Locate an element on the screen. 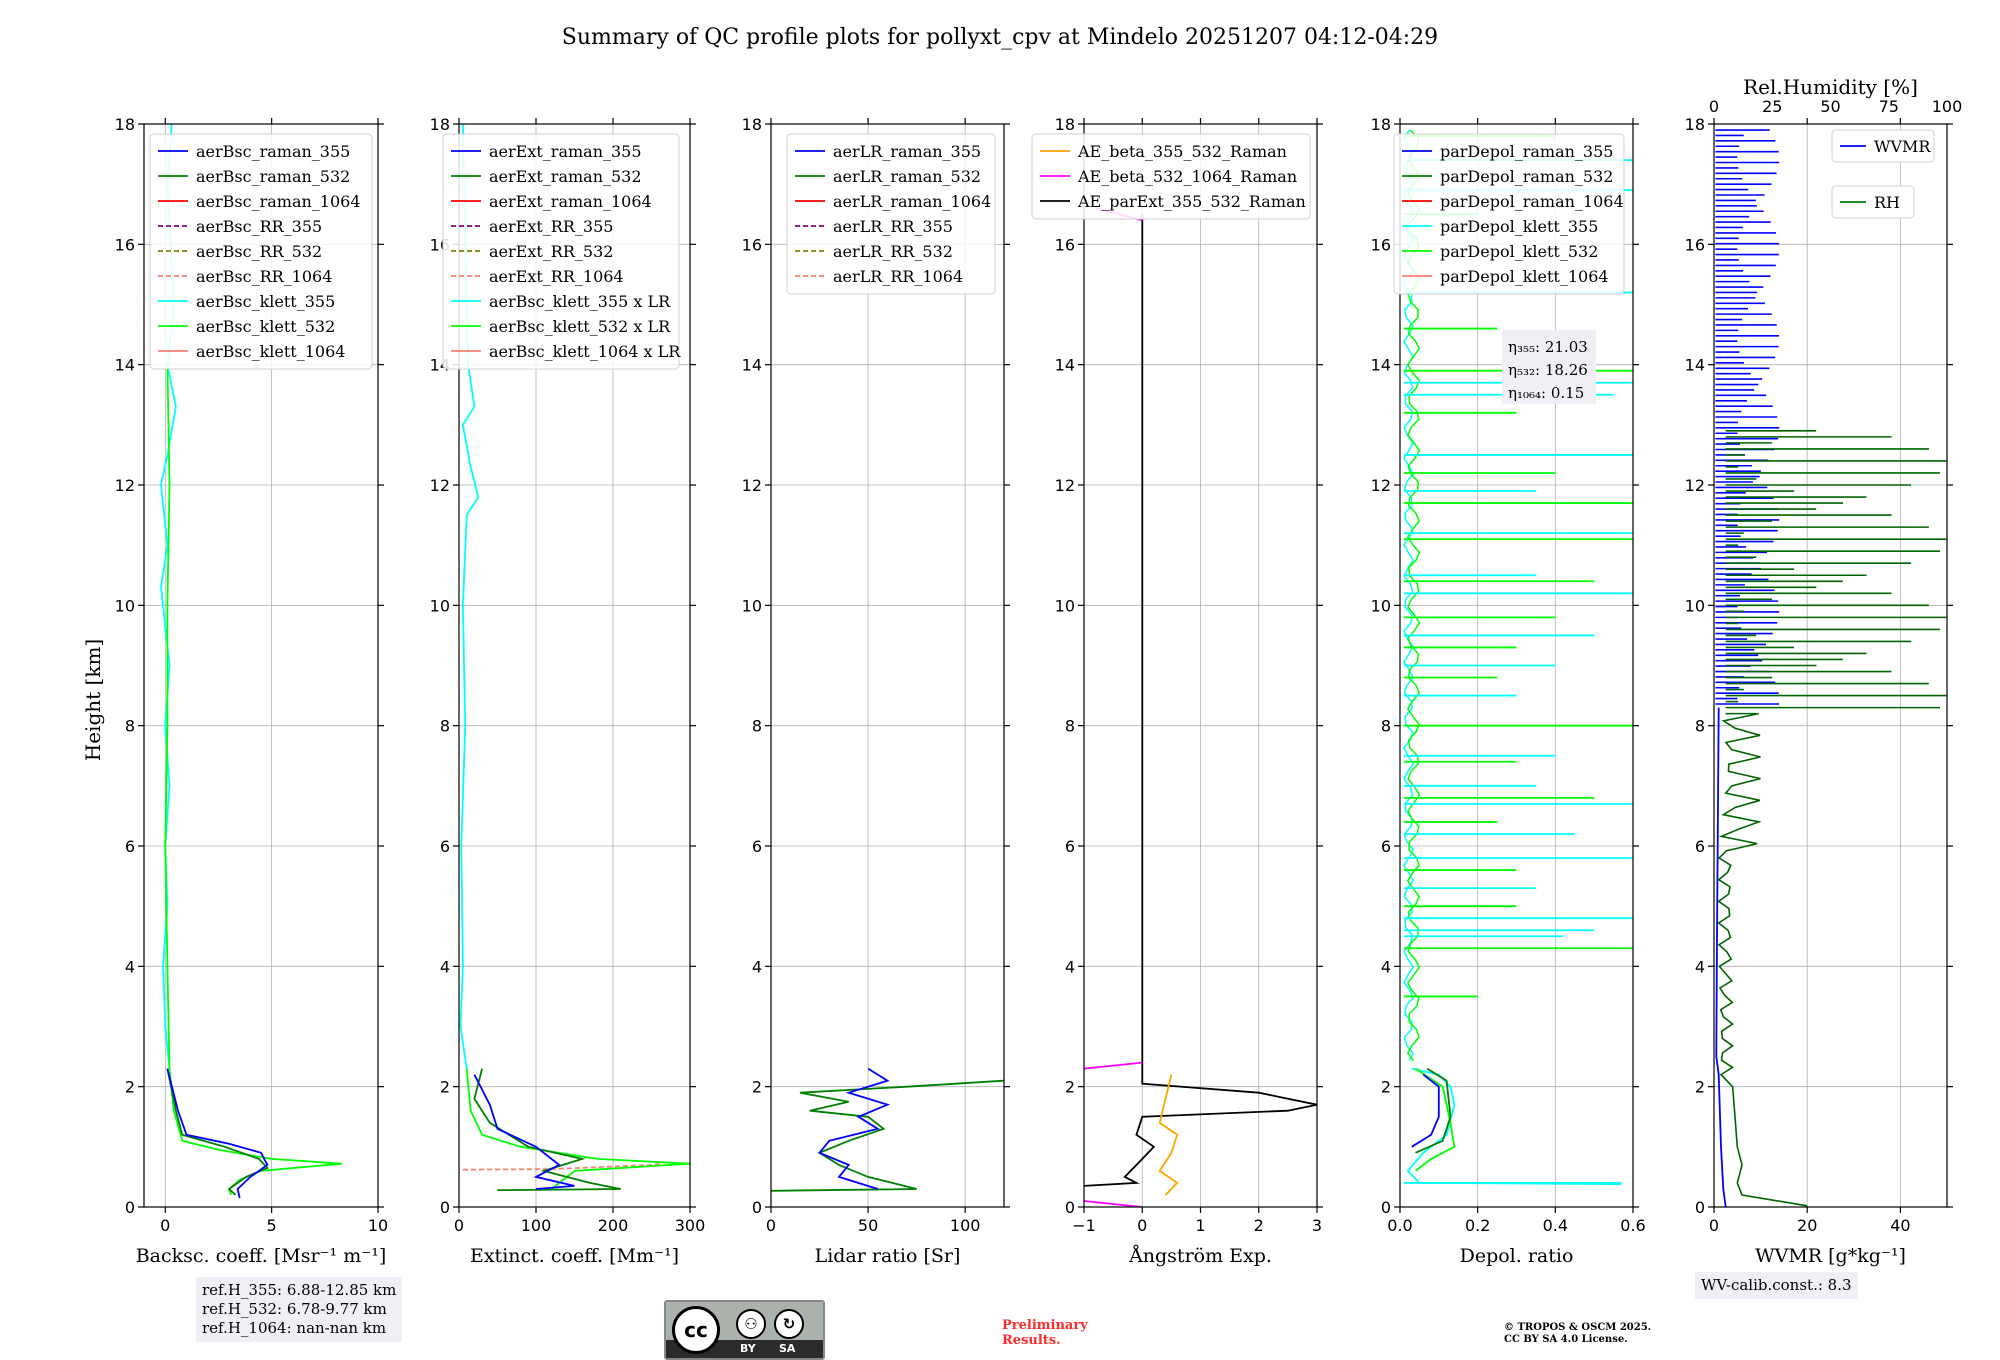 This screenshot has width=2000, height=1360. legend-label: aerBsc_raman_355 is located at coordinates (273, 151).